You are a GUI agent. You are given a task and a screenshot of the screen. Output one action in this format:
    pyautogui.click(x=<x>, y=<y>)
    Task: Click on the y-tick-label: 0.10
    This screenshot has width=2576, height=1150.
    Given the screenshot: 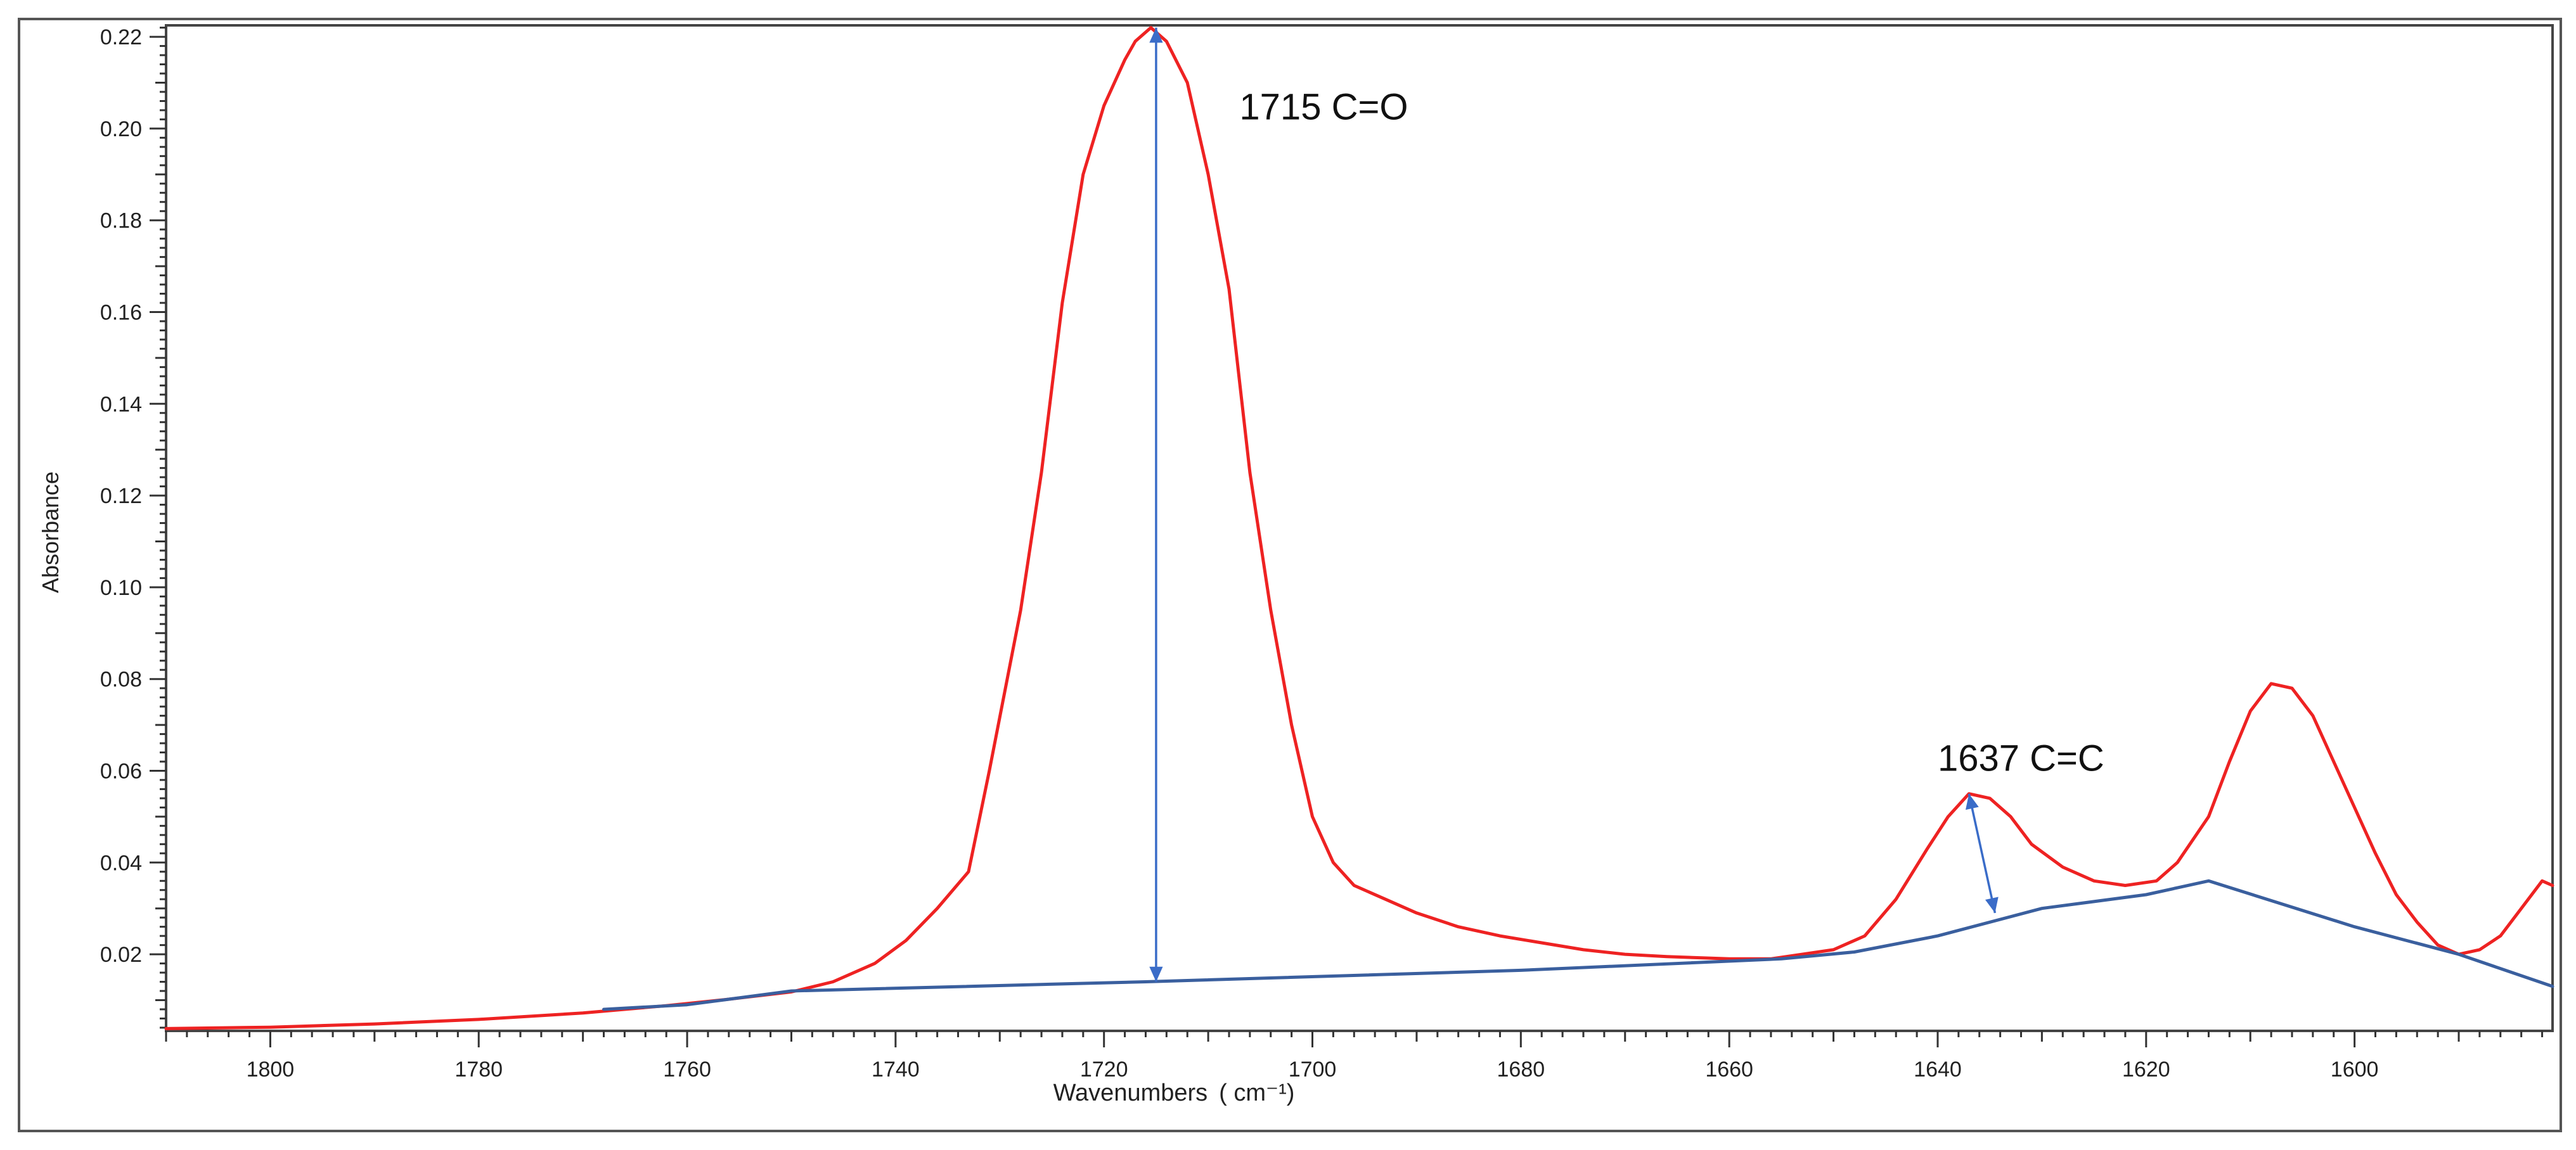 What is the action you would take?
    pyautogui.click(x=121, y=588)
    